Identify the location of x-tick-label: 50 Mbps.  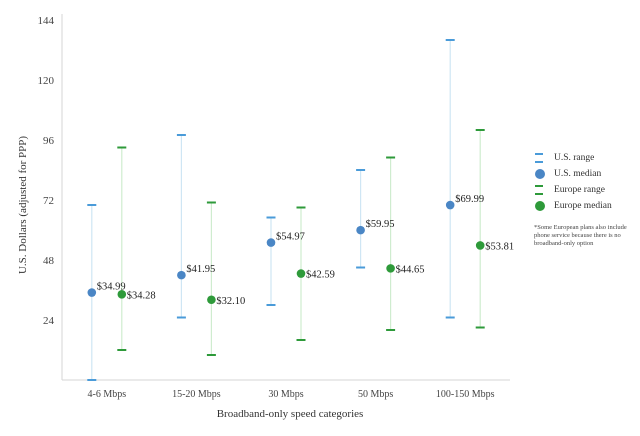
(375, 394).